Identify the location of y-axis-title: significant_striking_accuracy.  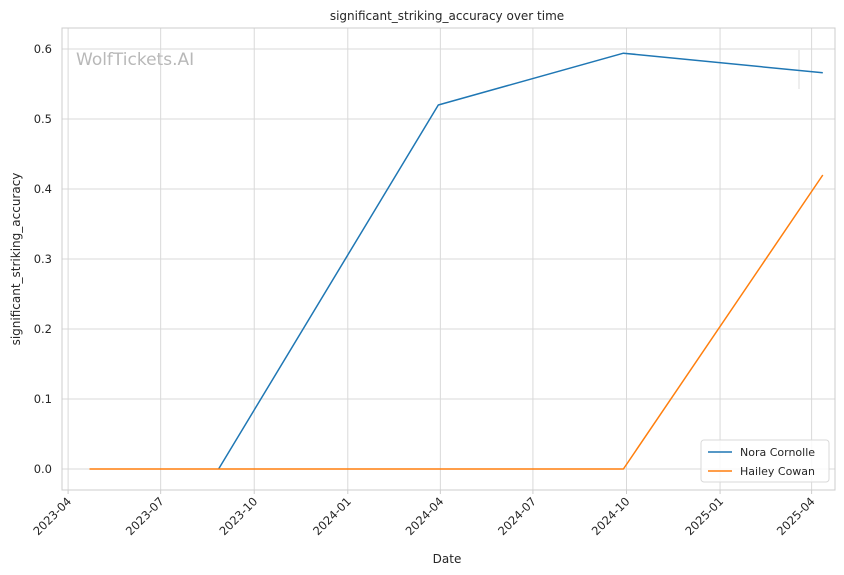
(16, 259).